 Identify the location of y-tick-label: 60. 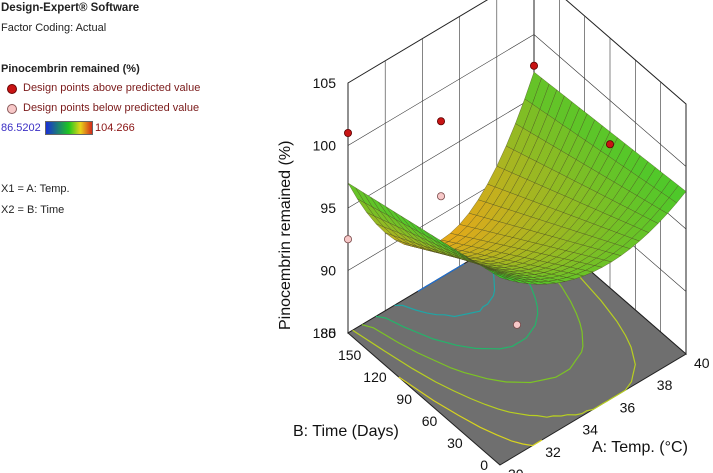
(430, 421).